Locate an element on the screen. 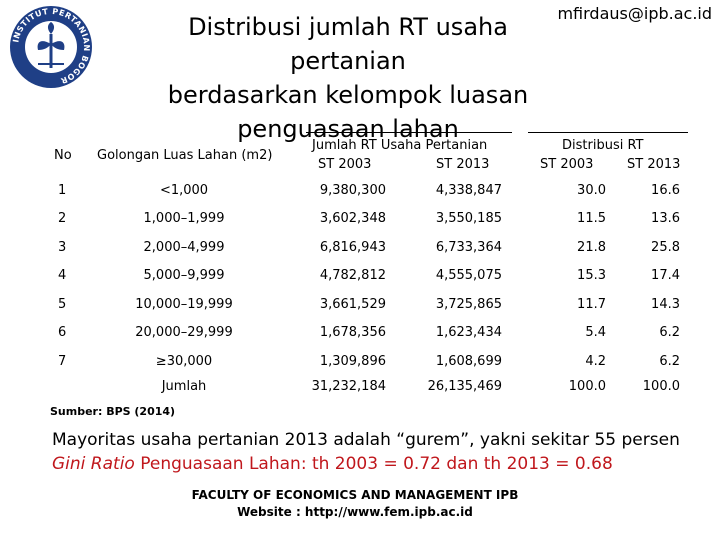 This screenshot has width=720, height=540. cell-no: 3 is located at coordinates (62, 247).